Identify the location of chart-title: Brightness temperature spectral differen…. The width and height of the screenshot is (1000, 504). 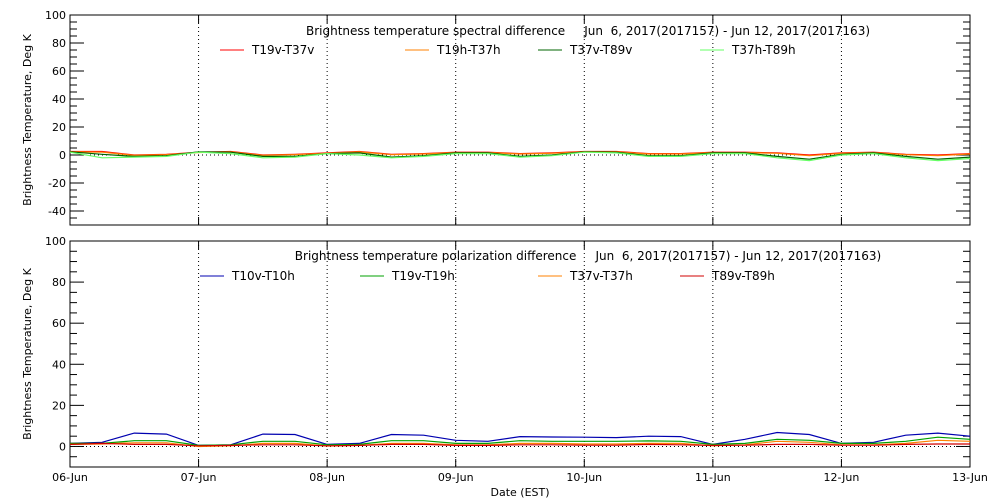
(588, 31).